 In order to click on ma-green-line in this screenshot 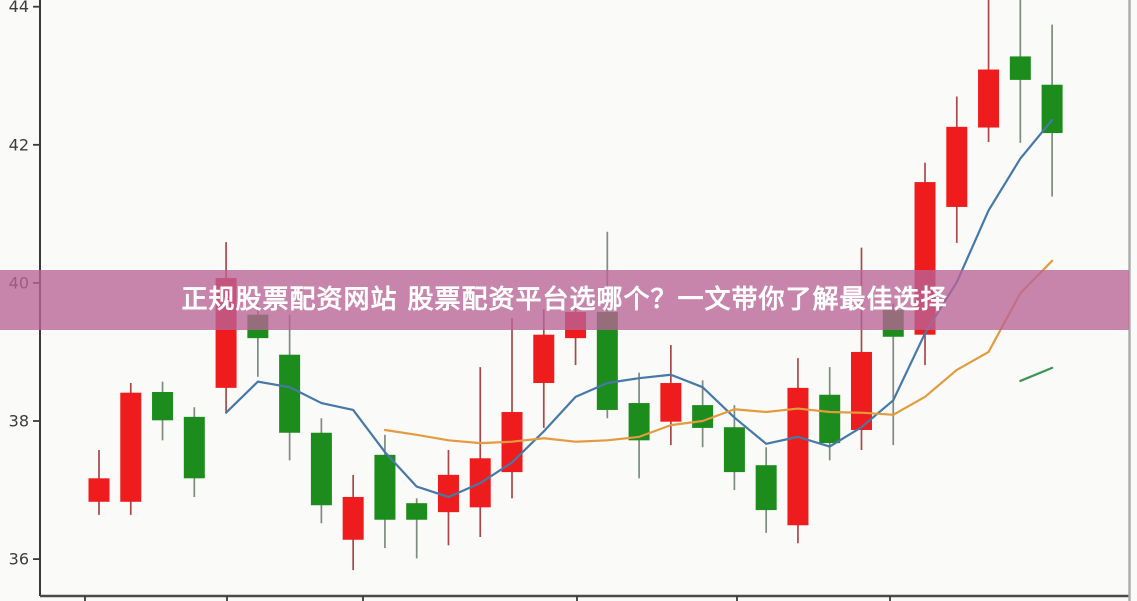, I will do `click(1036, 374)`.